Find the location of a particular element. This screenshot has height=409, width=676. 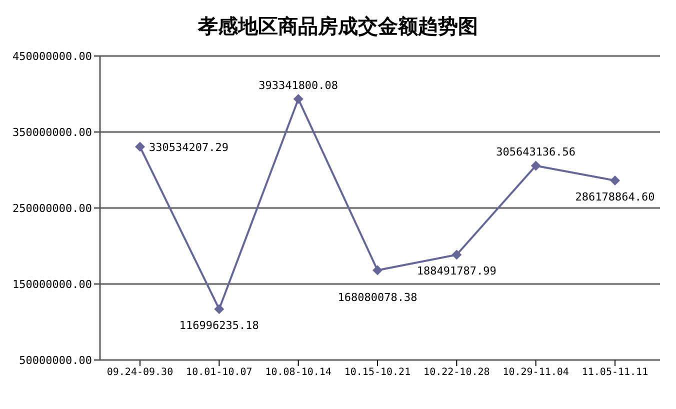

y-tick-label: 150000000.00 is located at coordinates (52, 284).